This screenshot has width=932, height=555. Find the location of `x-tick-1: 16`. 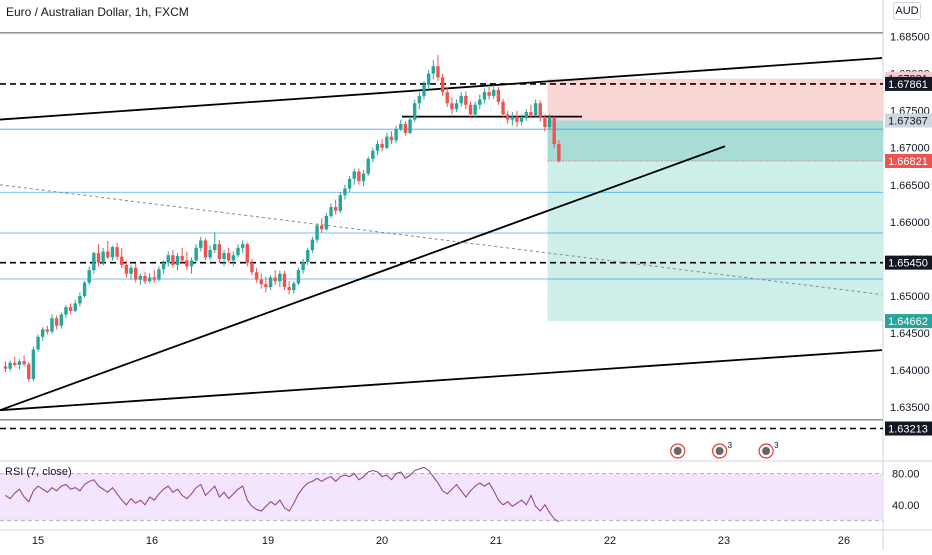

x-tick-1: 16 is located at coordinates (152, 541).